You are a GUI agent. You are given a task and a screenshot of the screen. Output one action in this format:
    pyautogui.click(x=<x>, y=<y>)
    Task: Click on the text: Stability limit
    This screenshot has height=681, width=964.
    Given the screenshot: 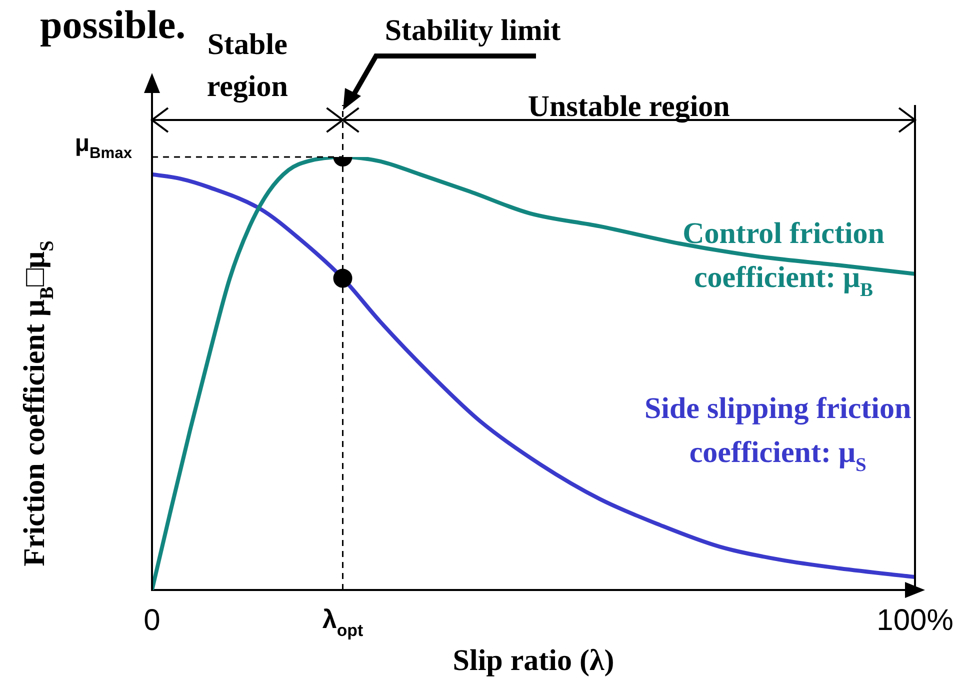 What is the action you would take?
    pyautogui.click(x=472, y=30)
    